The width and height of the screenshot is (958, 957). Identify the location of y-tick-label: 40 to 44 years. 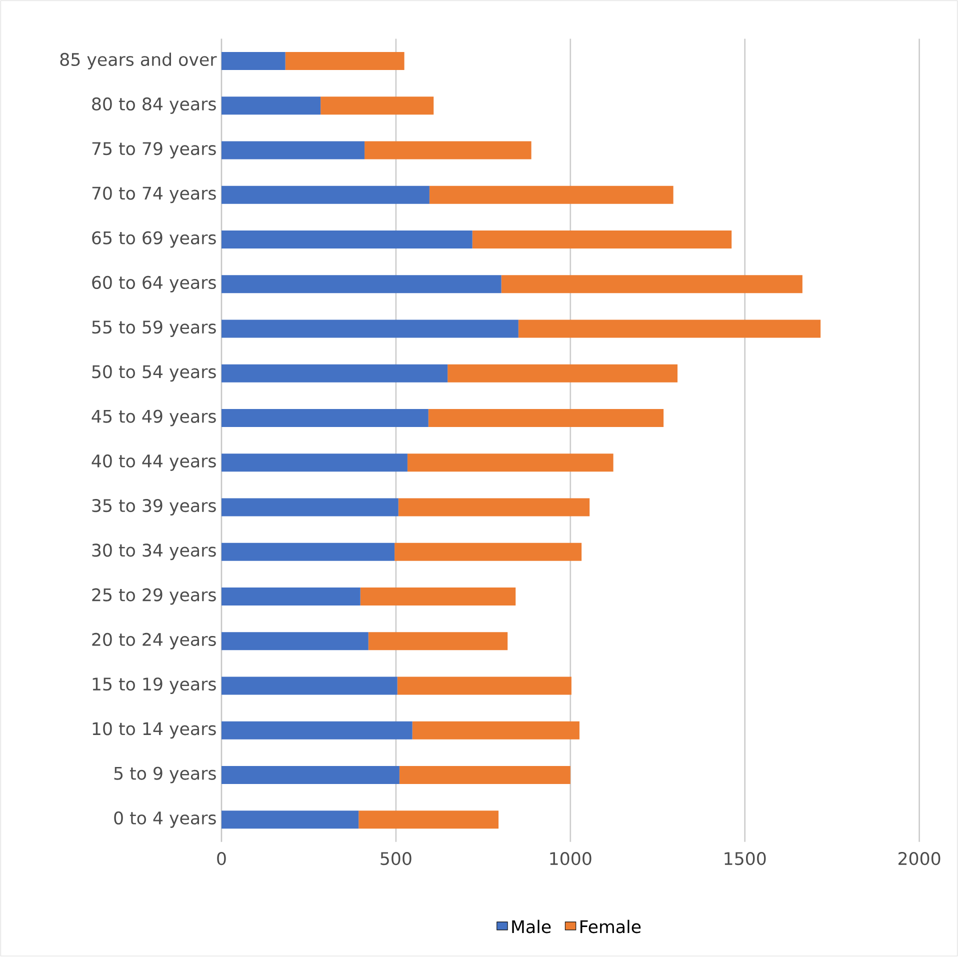
(154, 463).